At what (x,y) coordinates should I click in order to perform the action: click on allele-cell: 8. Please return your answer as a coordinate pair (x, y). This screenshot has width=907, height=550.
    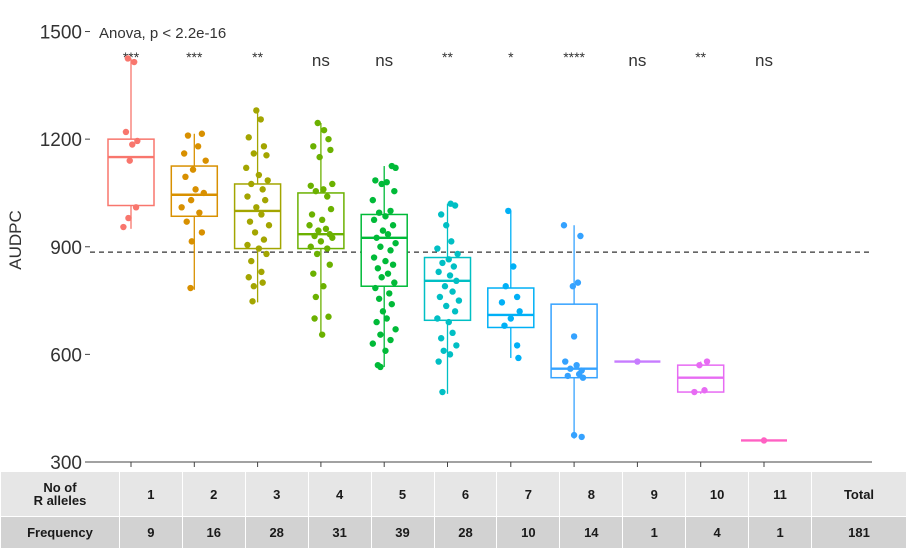
    Looking at the image, I should click on (591, 494).